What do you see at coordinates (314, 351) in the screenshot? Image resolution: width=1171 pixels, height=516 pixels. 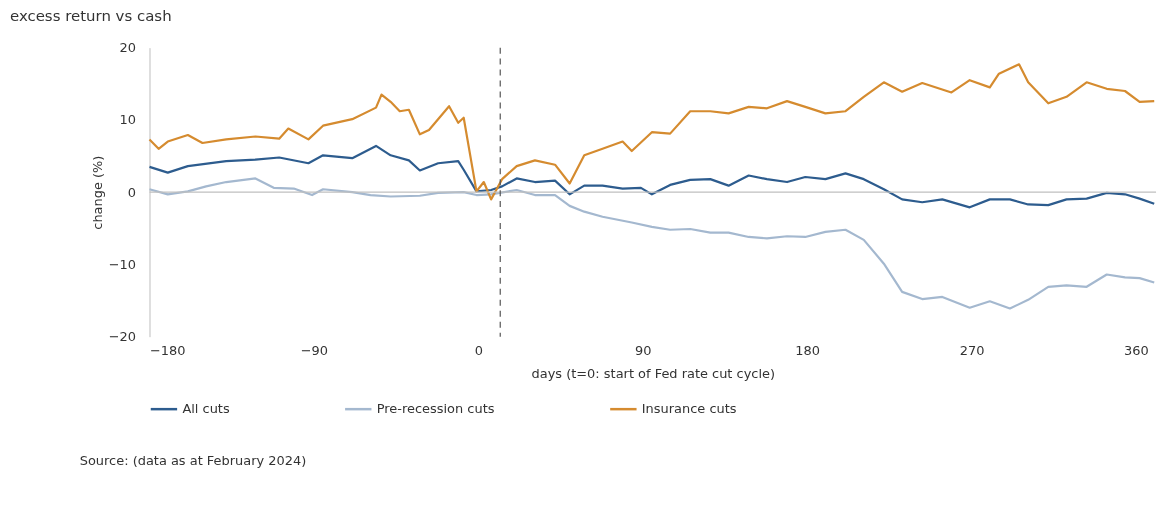 I see `x-tick-label: −90` at bounding box center [314, 351].